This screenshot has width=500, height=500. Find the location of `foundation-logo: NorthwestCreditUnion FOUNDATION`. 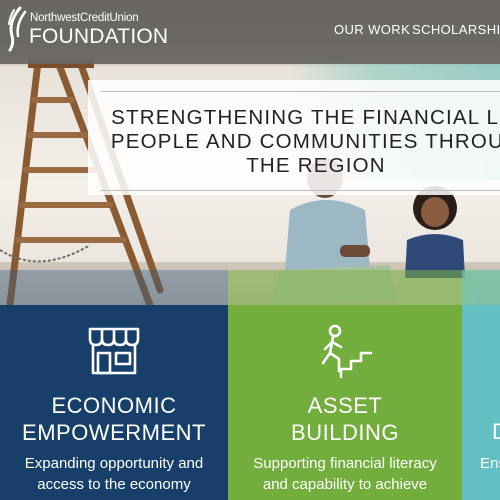

foundation-logo: NorthwestCreditUnion FOUNDATION is located at coordinates (87, 30).